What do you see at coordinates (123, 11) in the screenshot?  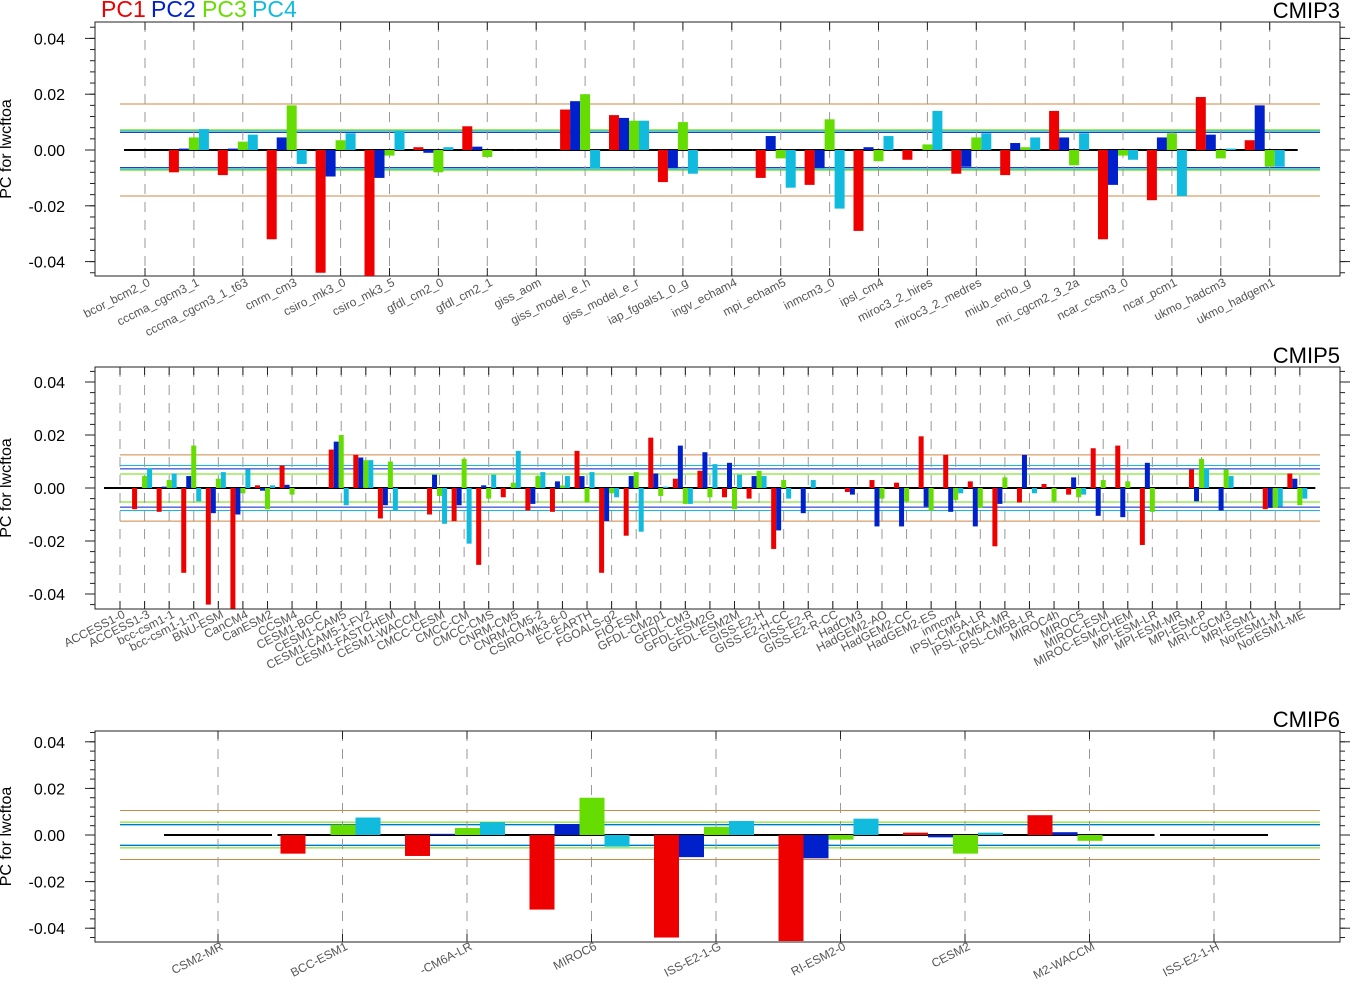 I see `legend-pc1: PC1` at bounding box center [123, 11].